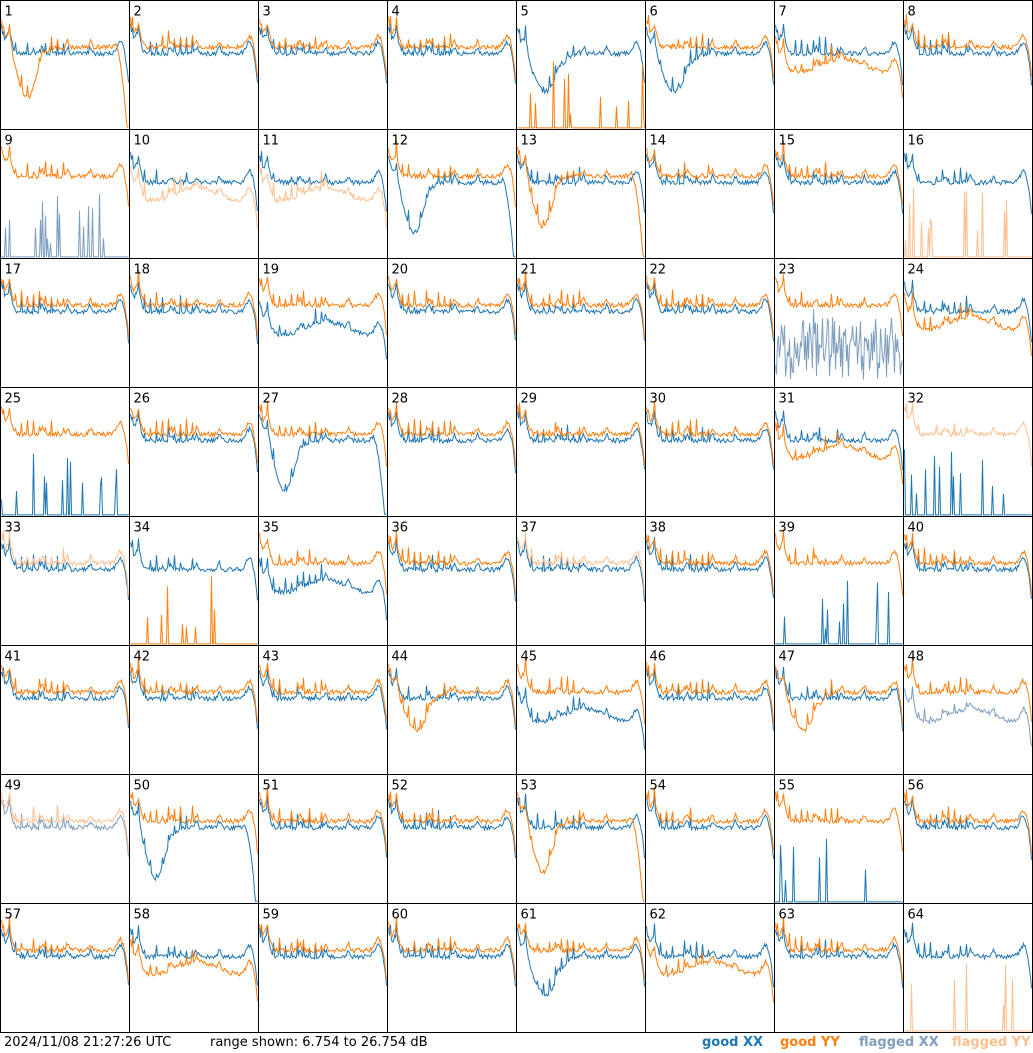 The height and width of the screenshot is (1053, 1033). What do you see at coordinates (810, 1042) in the screenshot?
I see `legend-good-yy: good YY` at bounding box center [810, 1042].